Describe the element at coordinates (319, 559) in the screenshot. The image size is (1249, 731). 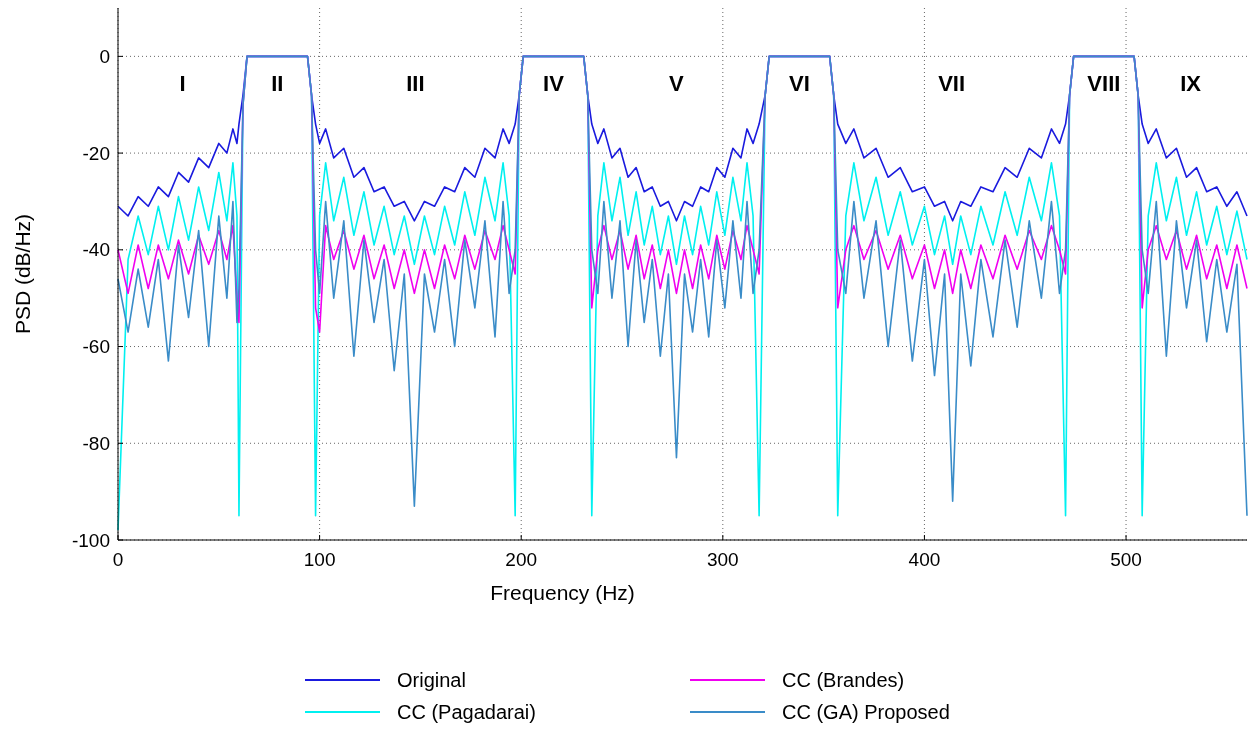
I see `x-tick-label: 100` at that location.